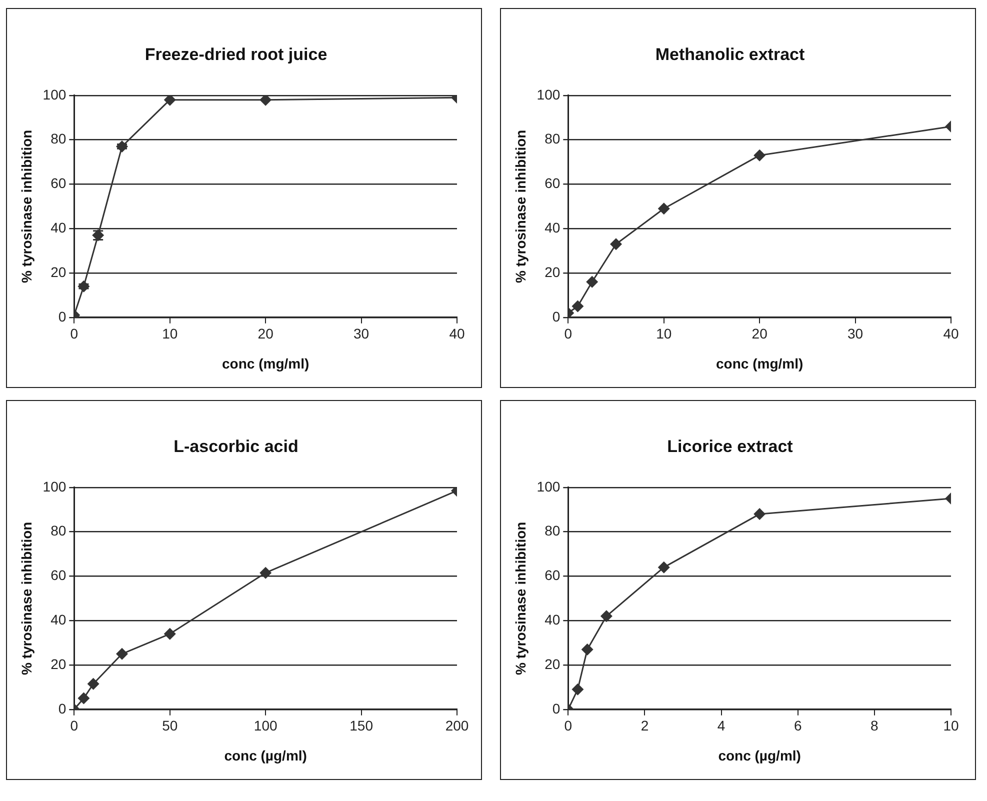 Image resolution: width=987 pixels, height=801 pixels. I want to click on chart-title: L-ascorbic acid, so click(236, 446).